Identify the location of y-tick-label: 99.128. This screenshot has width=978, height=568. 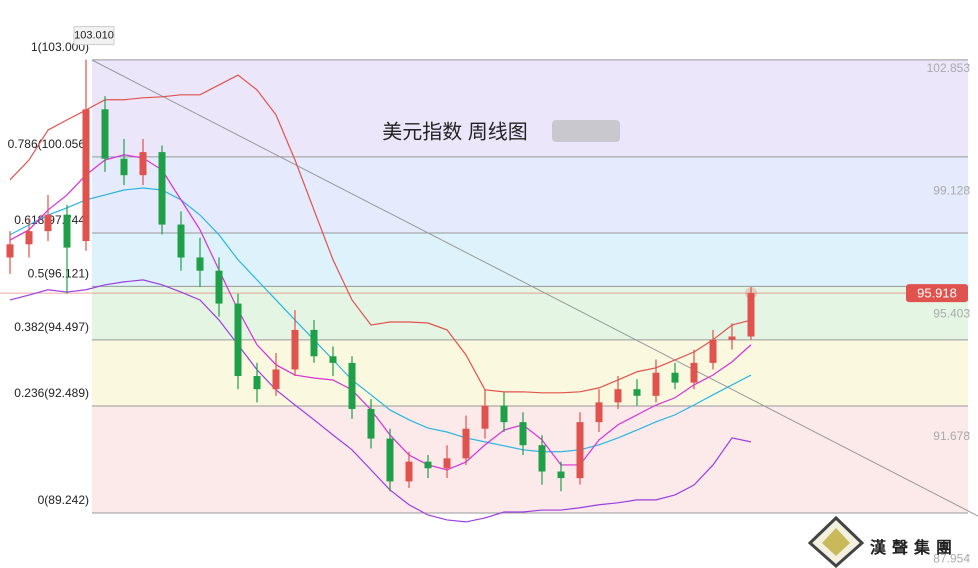
(951, 191).